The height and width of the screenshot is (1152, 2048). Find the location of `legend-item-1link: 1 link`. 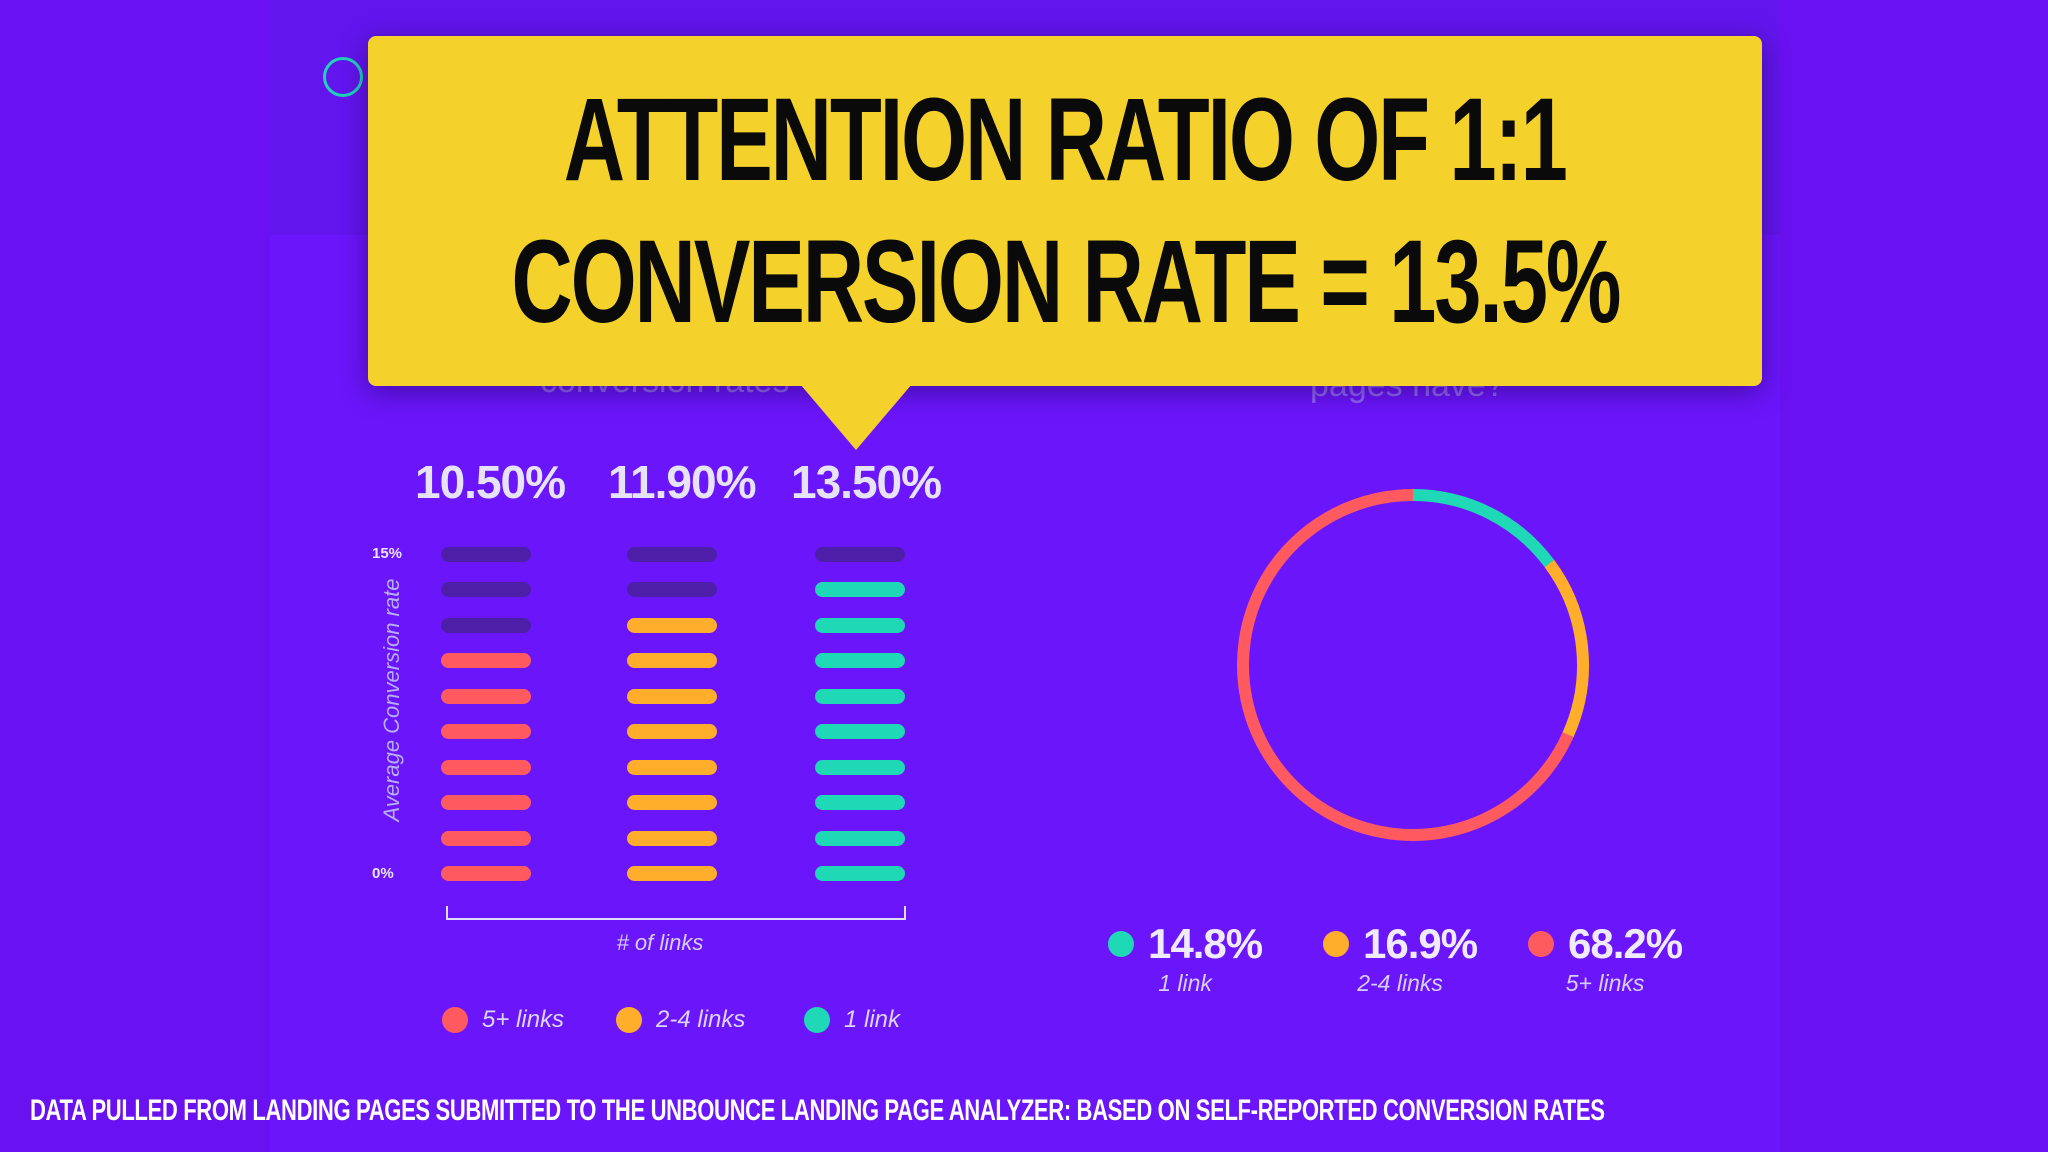

legend-item-1link: 1 link is located at coordinates (852, 1020).